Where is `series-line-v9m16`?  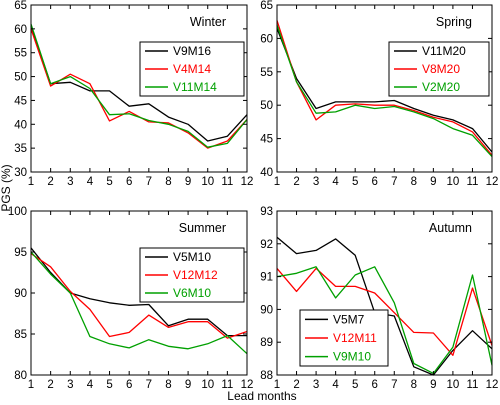 series-line-v9m16 is located at coordinates (139, 84).